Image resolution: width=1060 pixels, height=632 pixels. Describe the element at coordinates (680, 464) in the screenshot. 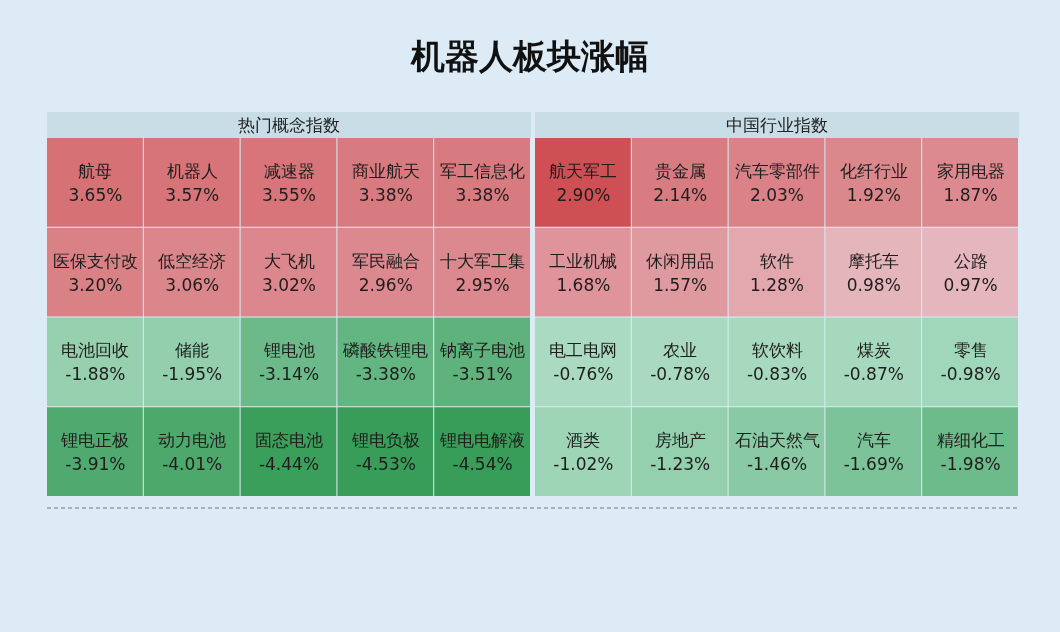

I see `data-label: -1.23%` at that location.